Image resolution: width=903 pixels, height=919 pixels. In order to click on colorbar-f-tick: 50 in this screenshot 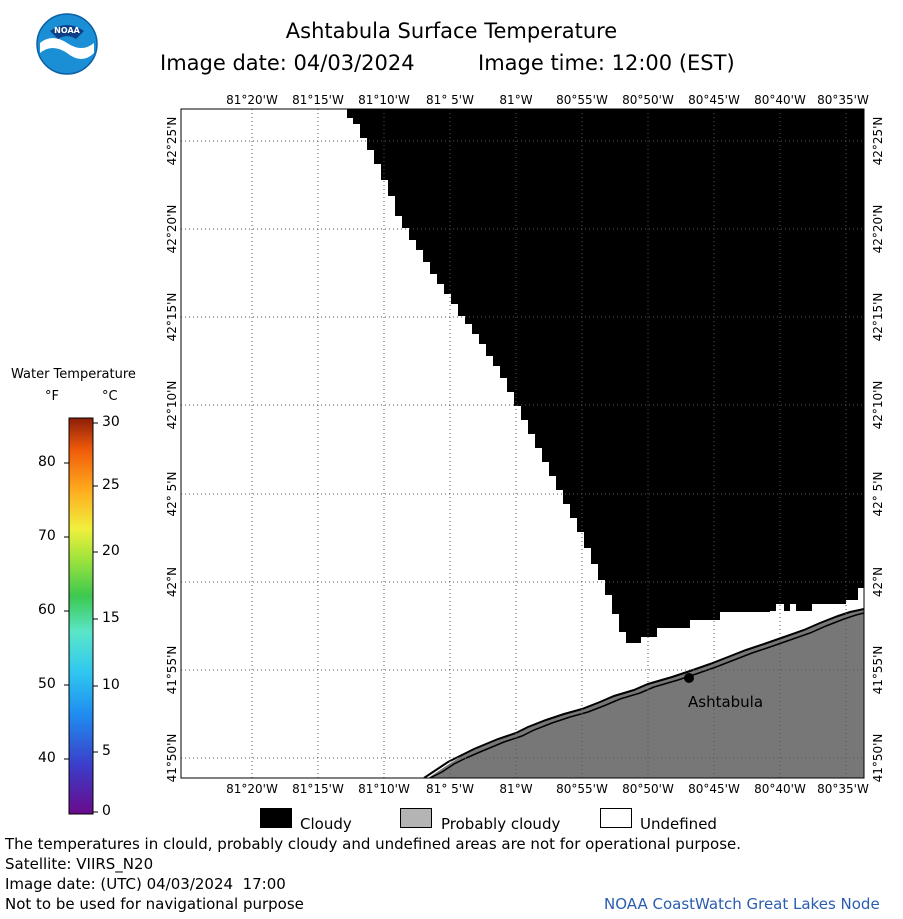, I will do `click(47, 684)`.